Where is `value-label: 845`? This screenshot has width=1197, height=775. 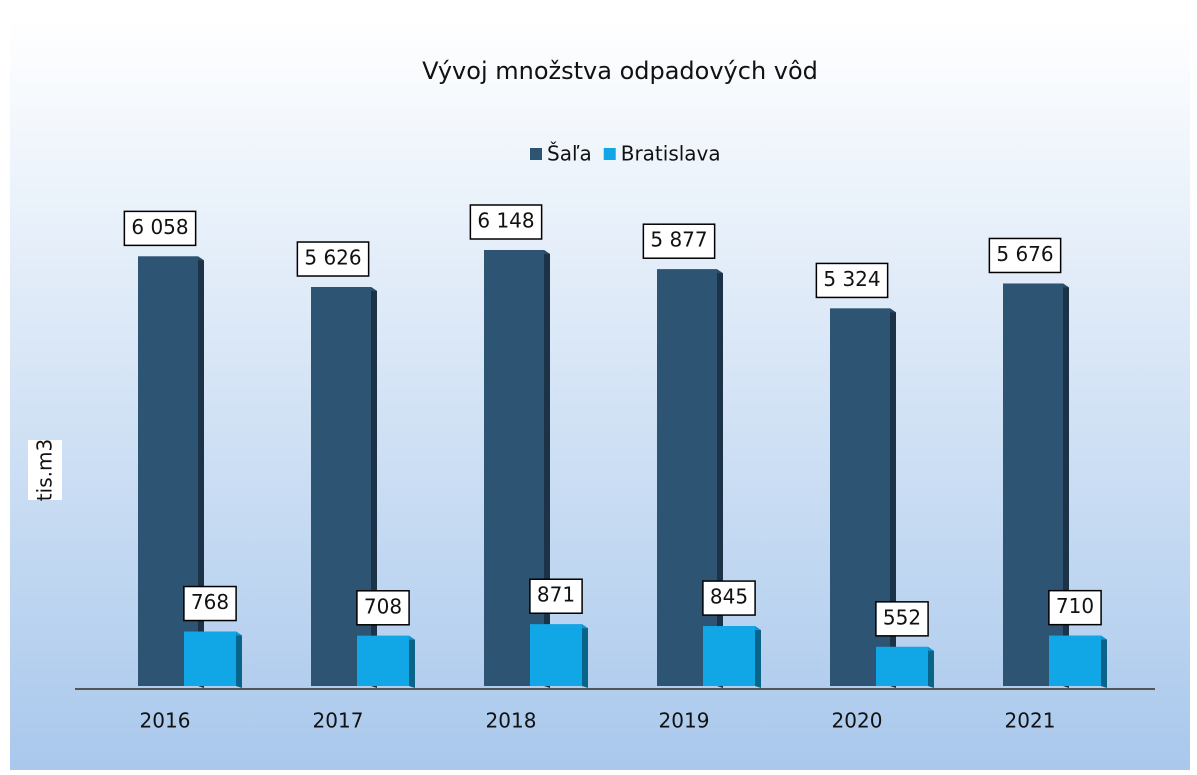
value-label: 845 is located at coordinates (729, 597).